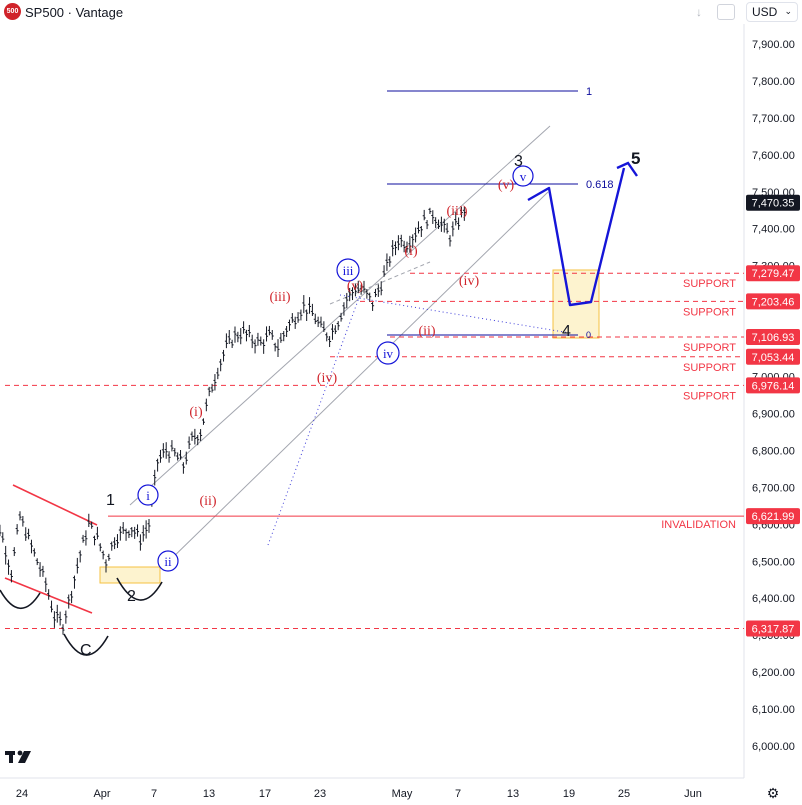  What do you see at coordinates (773, 82) in the screenshot?
I see `y-tick-label: 7,800.00` at bounding box center [773, 82].